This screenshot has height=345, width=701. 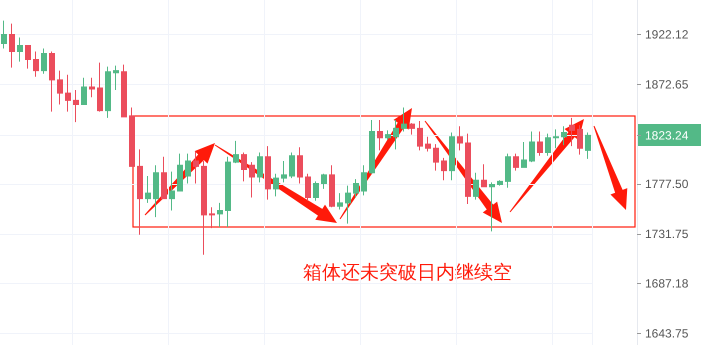 What do you see at coordinates (667, 184) in the screenshot?
I see `y-tick-label: 1777.50` at bounding box center [667, 184].